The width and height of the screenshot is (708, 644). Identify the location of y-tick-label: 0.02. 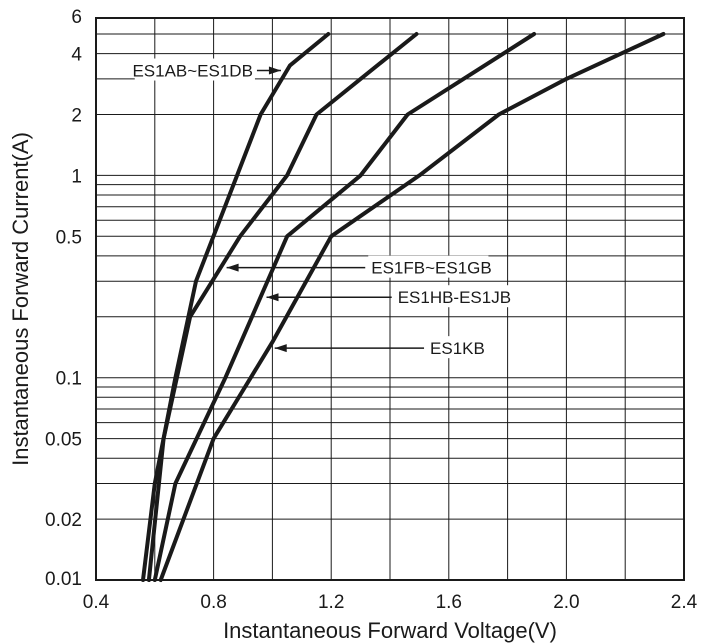
(63, 520).